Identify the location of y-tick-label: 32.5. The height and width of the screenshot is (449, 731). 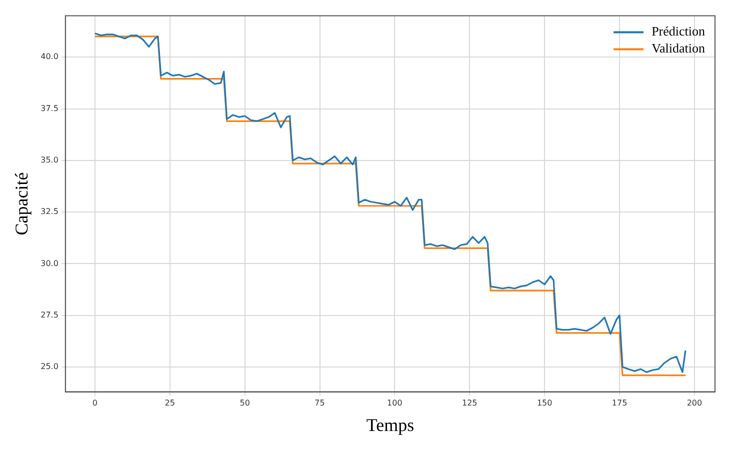
(49, 211).